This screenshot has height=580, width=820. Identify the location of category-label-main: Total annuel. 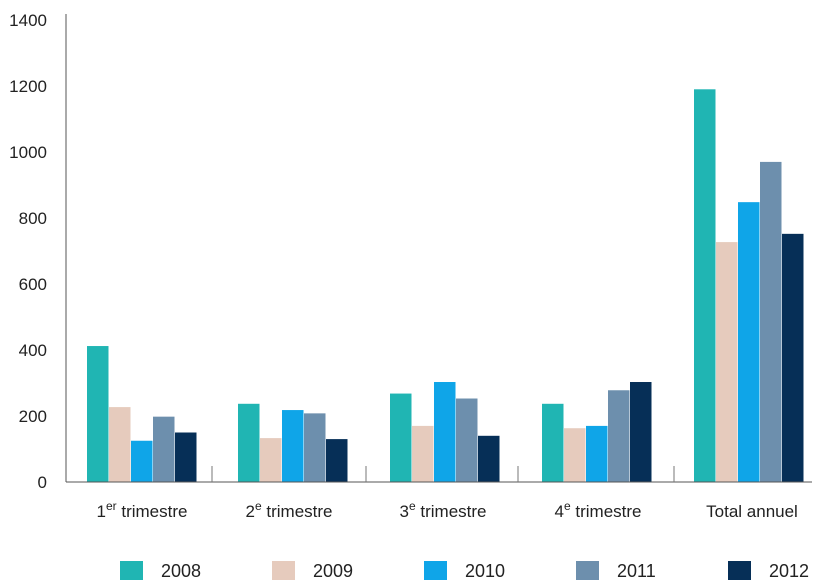
(752, 511).